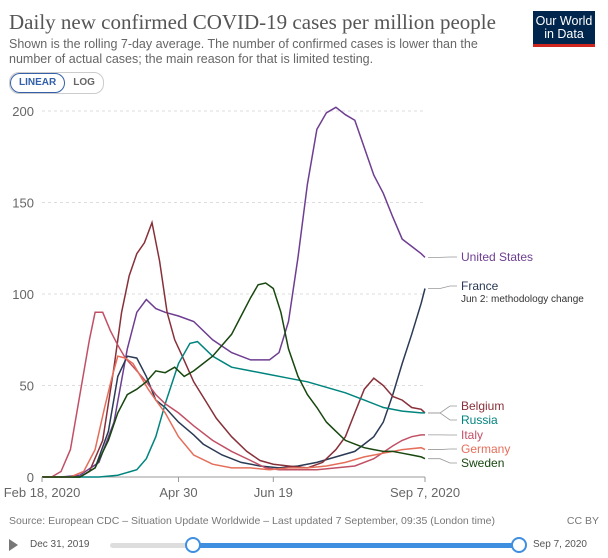 The width and height of the screenshot is (608, 558). Describe the element at coordinates (23, 111) in the screenshot. I see `y-tick-label: 200` at that location.